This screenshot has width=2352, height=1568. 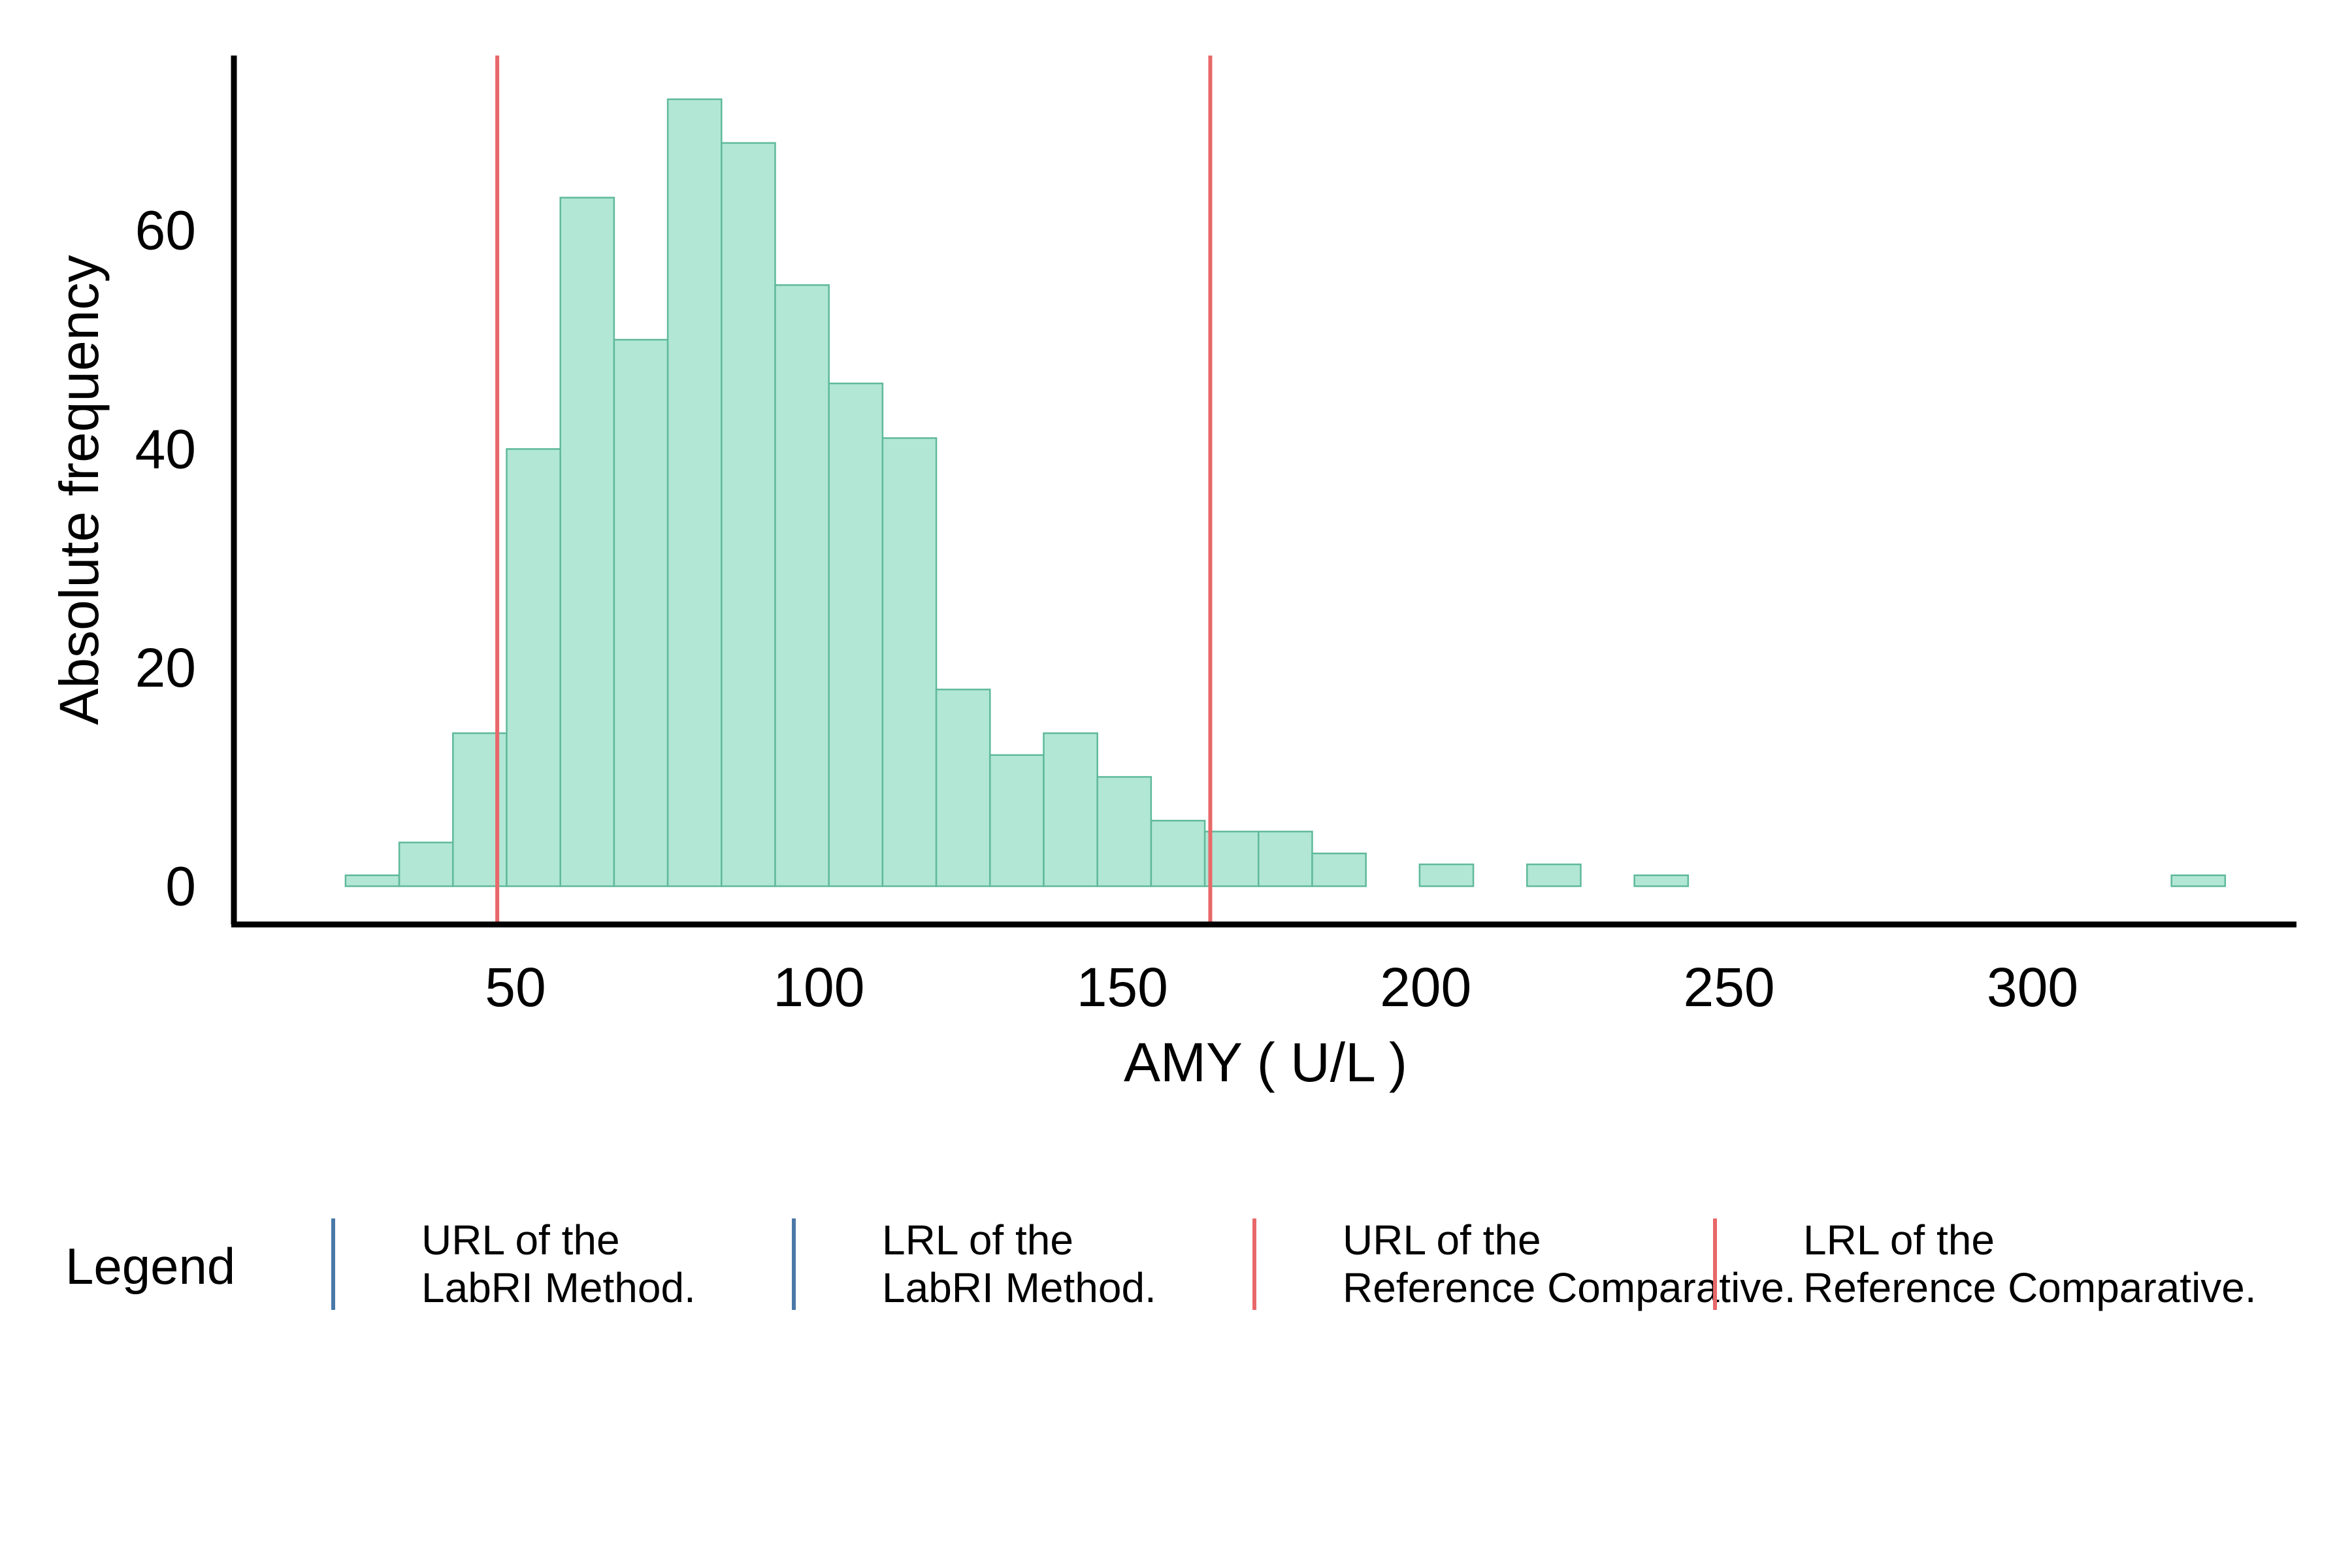 What do you see at coordinates (818, 987) in the screenshot?
I see `x-tick-label: 100` at bounding box center [818, 987].